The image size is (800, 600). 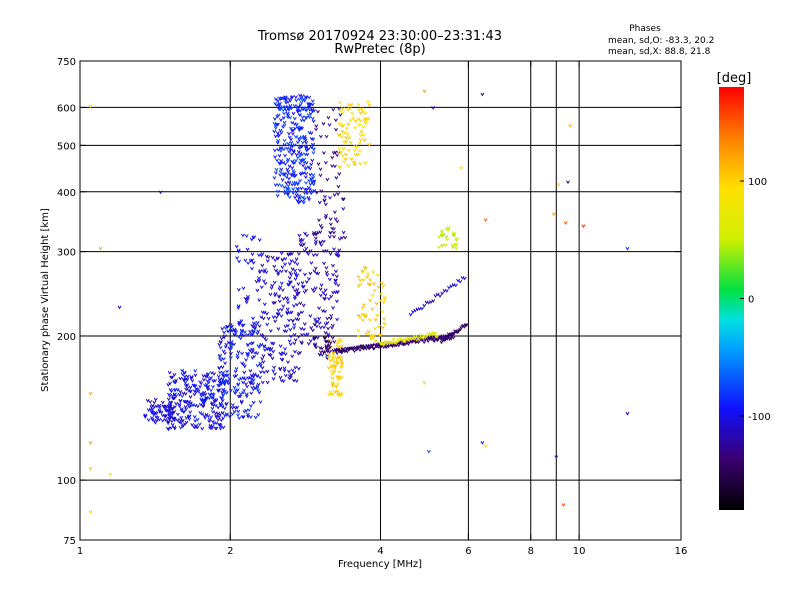 What do you see at coordinates (380, 551) in the screenshot?
I see `x-tick-label: 4` at bounding box center [380, 551].